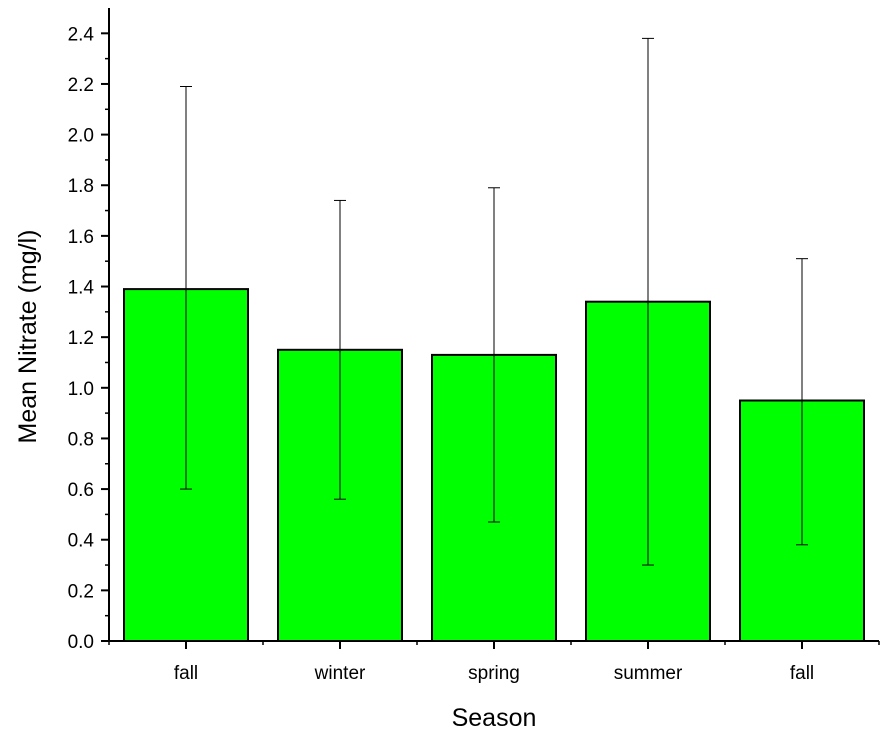  Describe the element at coordinates (81, 186) in the screenshot. I see `y-tick-label: 1.8` at that location.